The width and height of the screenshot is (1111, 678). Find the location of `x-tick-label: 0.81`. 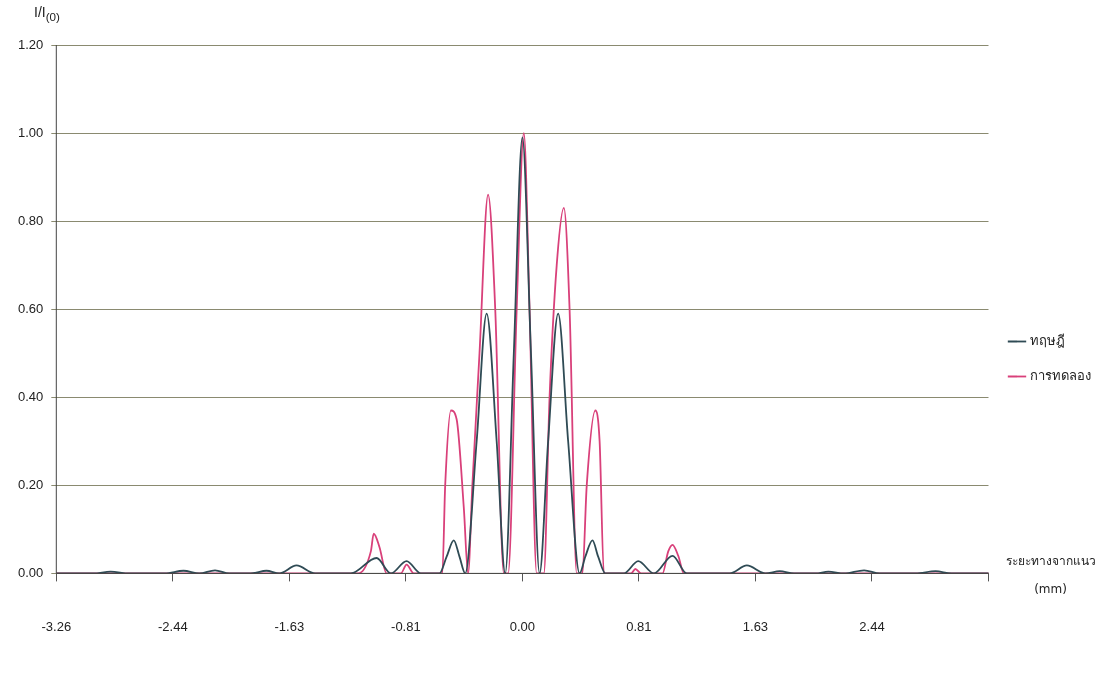

x-tick-label: 0.81 is located at coordinates (639, 626).